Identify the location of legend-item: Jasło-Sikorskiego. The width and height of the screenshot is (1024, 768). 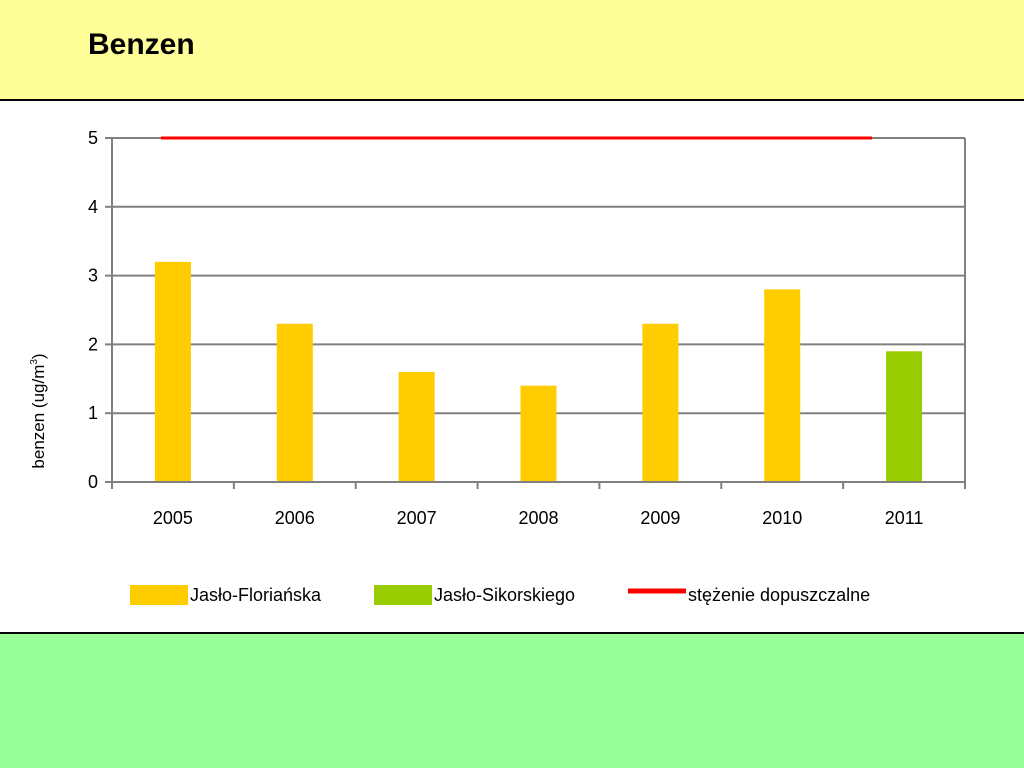
(474, 595).